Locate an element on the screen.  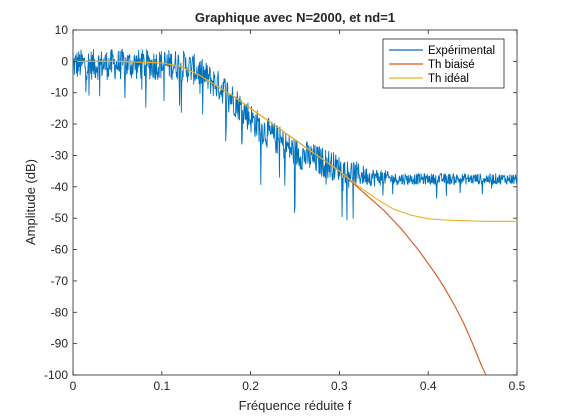
y-tick-label: 10 is located at coordinates (62, 30).